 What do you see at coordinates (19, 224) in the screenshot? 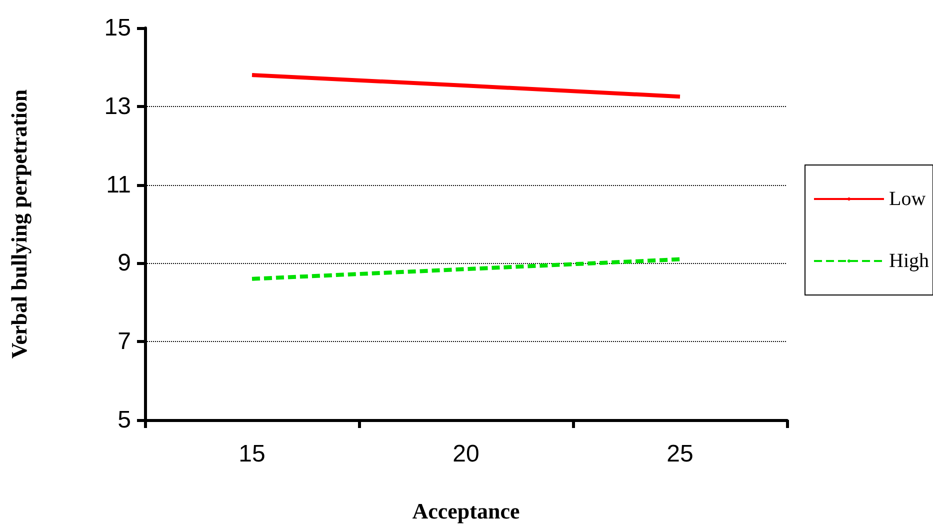
I see `y-axis-title: Verbal bullying perpetration` at bounding box center [19, 224].